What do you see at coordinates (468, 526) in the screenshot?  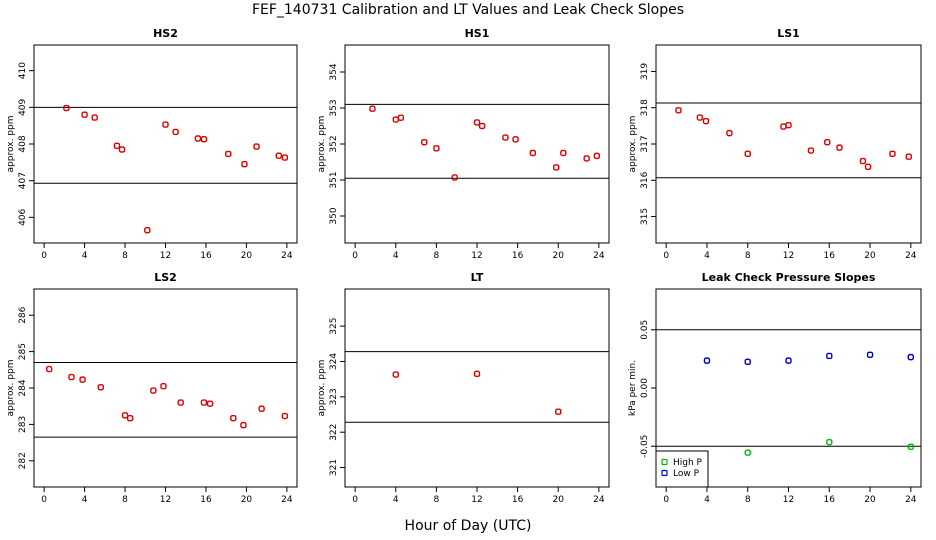 I see `x-axis-label: Hour of Day (UTC)` at bounding box center [468, 526].